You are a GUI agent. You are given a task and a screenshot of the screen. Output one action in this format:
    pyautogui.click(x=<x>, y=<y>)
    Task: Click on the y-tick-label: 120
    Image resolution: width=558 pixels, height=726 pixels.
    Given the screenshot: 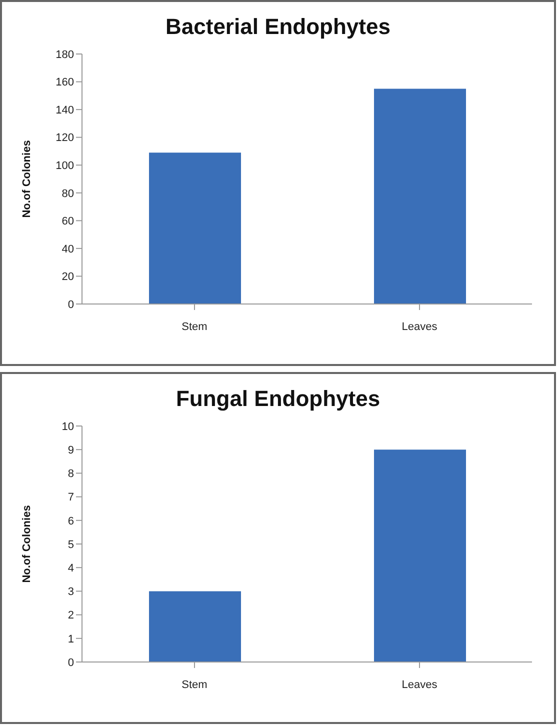 What is the action you would take?
    pyautogui.click(x=65, y=138)
    